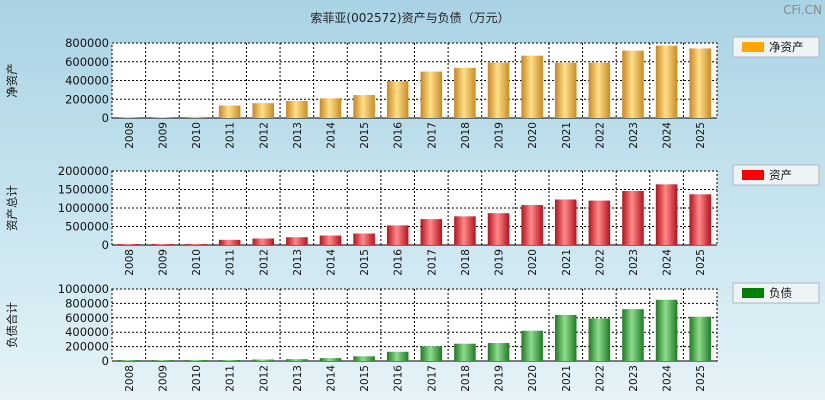  What do you see at coordinates (701, 262) in the screenshot?
I see `x-tick-label: 2025` at bounding box center [701, 262].